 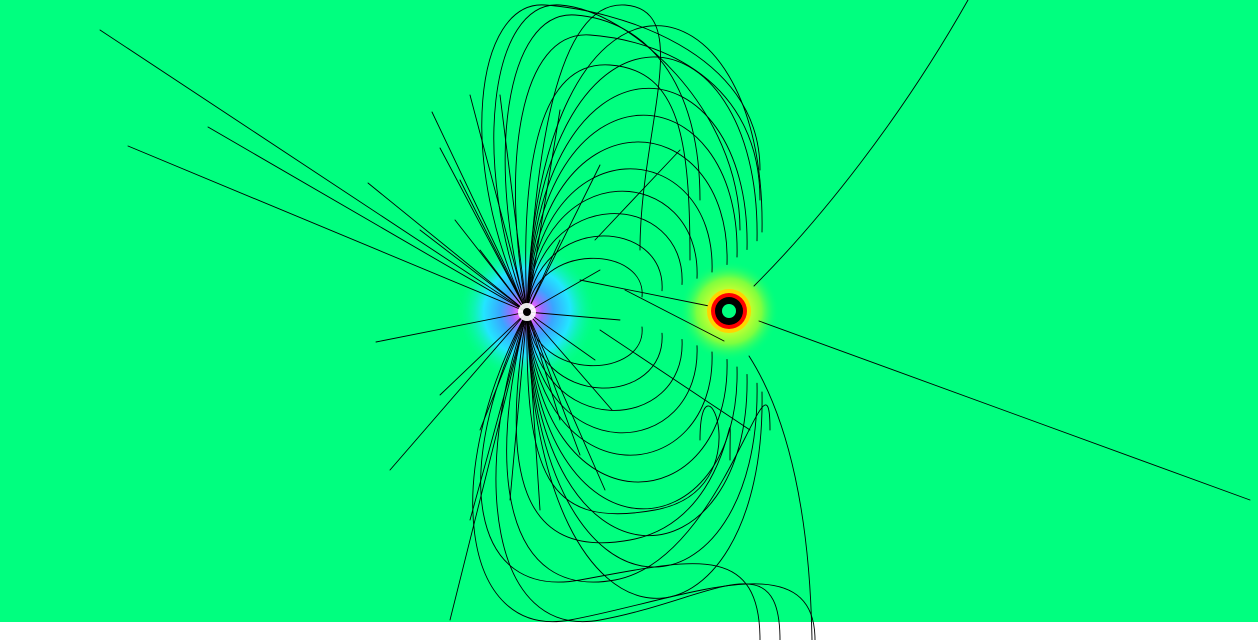 What do you see at coordinates (674, 315) in the screenshot?
I see `field-line-positive-lower-left` at bounding box center [674, 315].